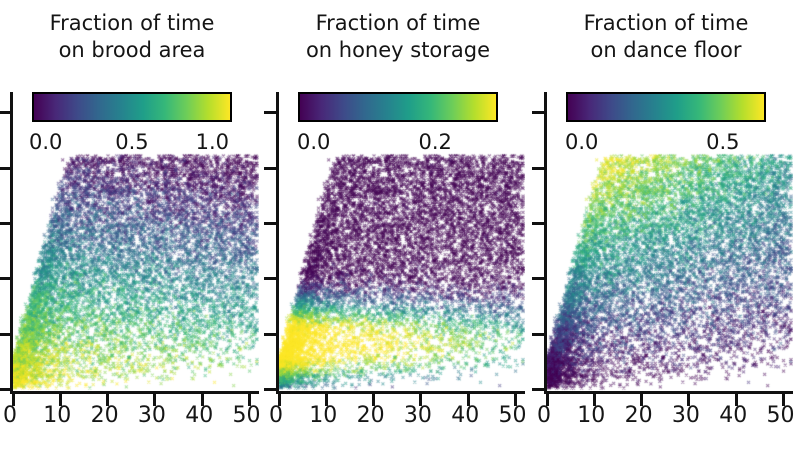  I want to click on panel-title: Fraction of time on brood area, so click(137, 37).